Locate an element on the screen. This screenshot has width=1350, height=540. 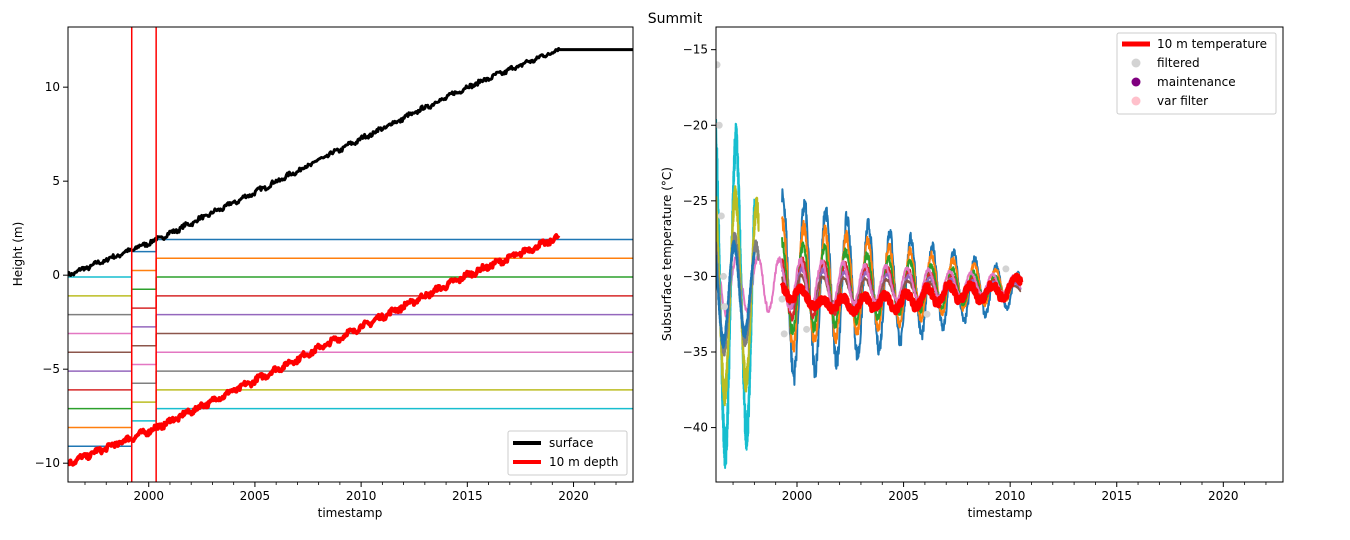
temperature-y-tick-label: −35 is located at coordinates (695, 352).